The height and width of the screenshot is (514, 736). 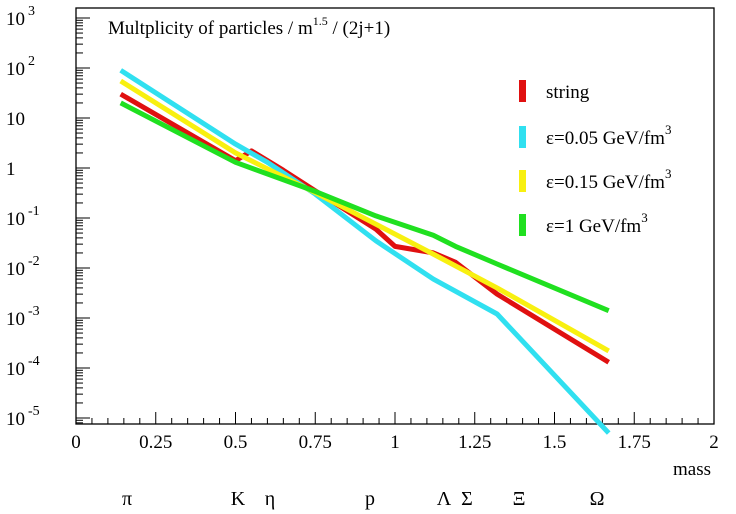 What do you see at coordinates (34, 361) in the screenshot?
I see `y-tick-exponent: -4` at bounding box center [34, 361].